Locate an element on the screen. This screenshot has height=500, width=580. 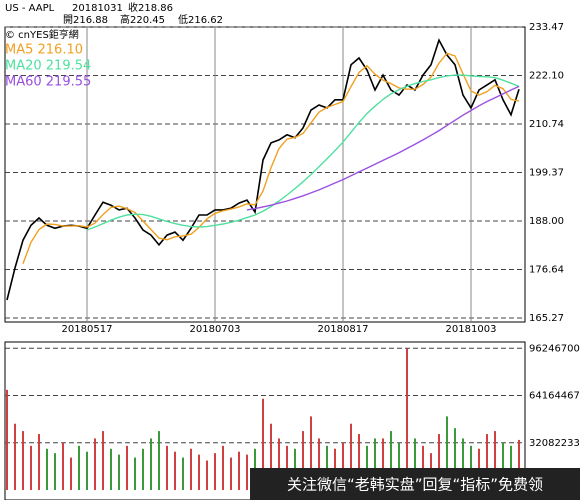
legend-entry: MA5 216.10 is located at coordinates (44, 50).